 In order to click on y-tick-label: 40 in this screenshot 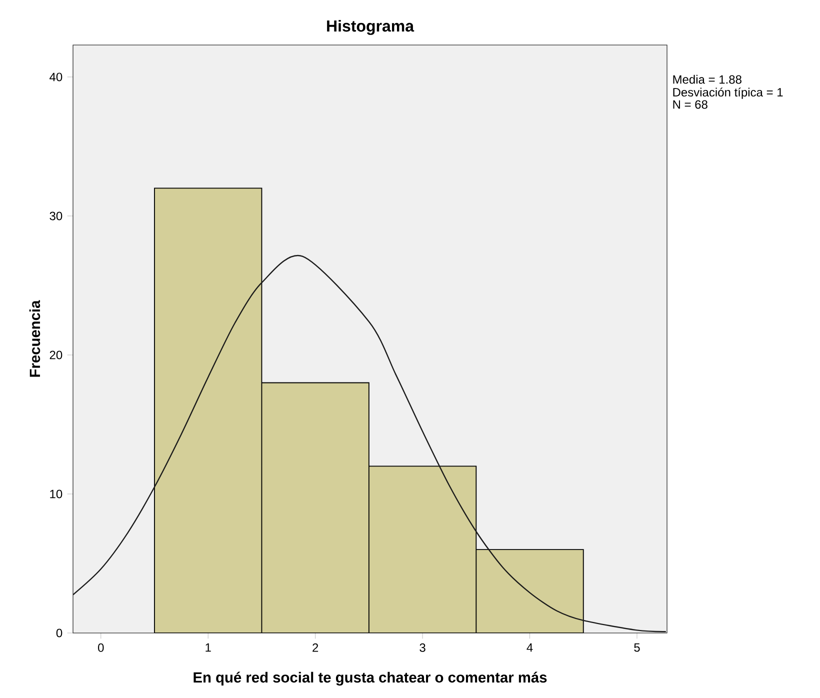, I will do `click(56, 77)`.